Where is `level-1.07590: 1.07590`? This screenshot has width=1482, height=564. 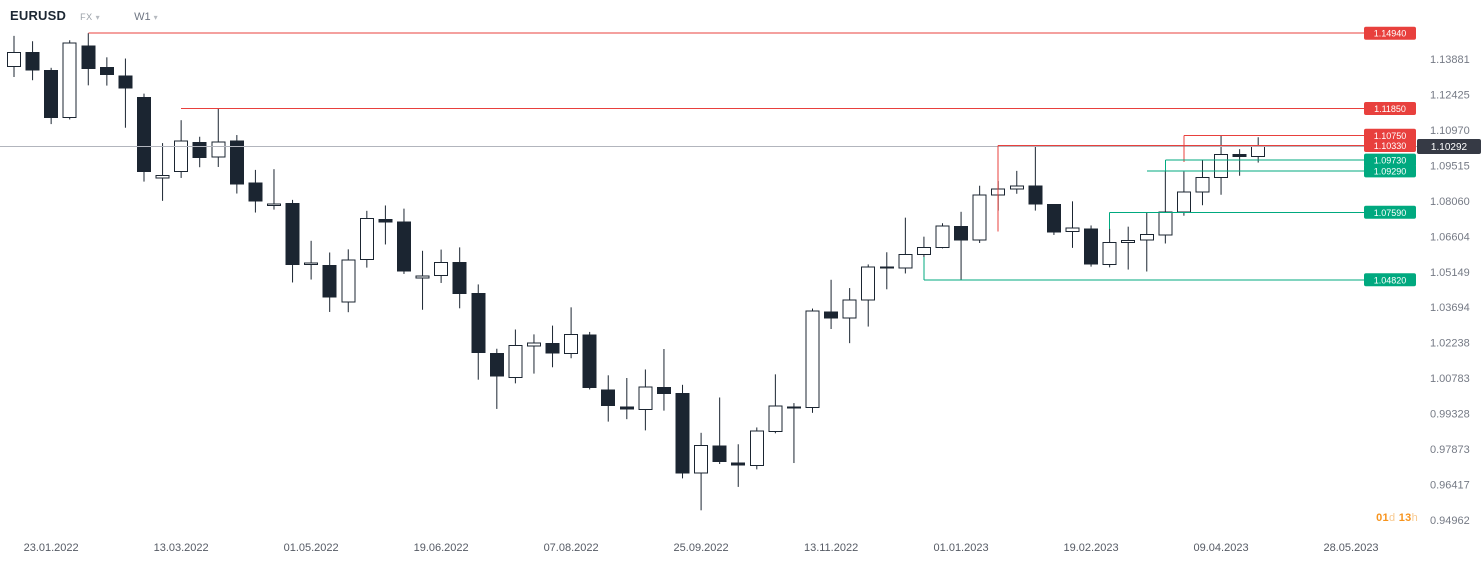 level-1.07590: 1.07590 is located at coordinates (1262, 217).